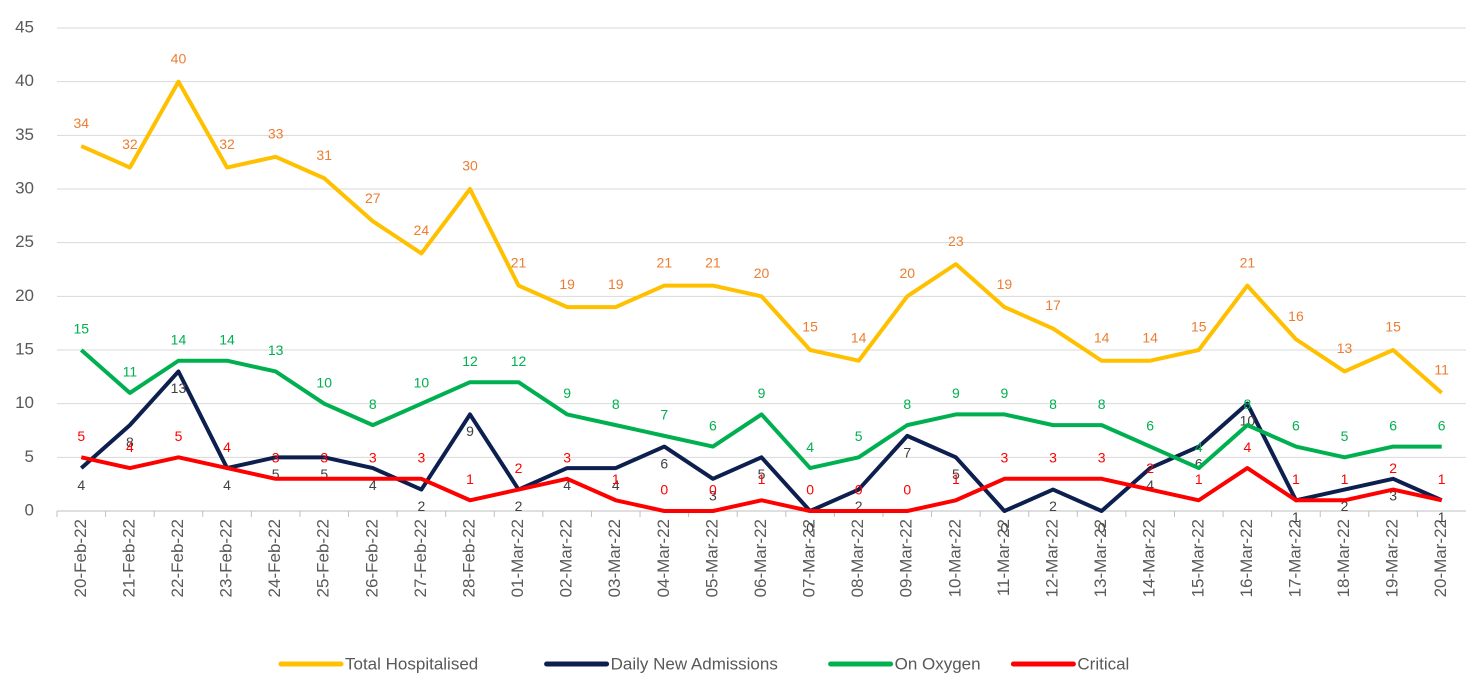 Image resolution: width=1468 pixels, height=679 pixels. Describe the element at coordinates (324, 155) in the screenshot. I see `data-label: 31` at that location.